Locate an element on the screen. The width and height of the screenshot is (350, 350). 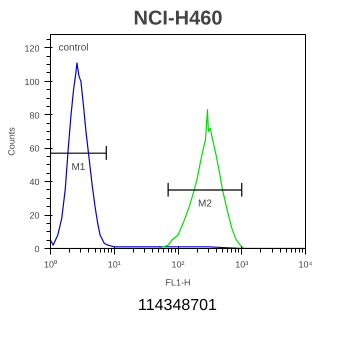
y-tick-label: 20 is located at coordinates (34, 215).